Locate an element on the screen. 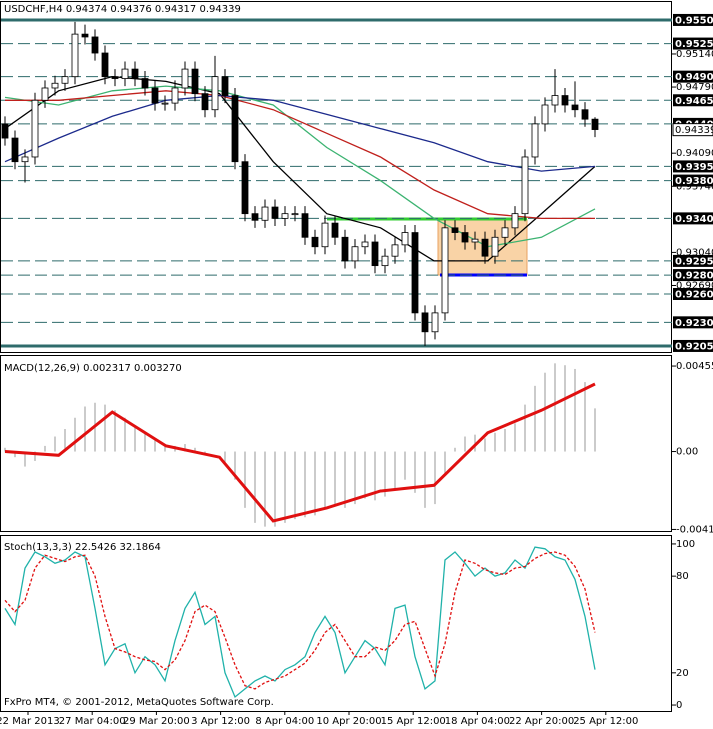 Image resolution: width=713 pixels, height=729 pixels. price-label-box is located at coordinates (692, 130).